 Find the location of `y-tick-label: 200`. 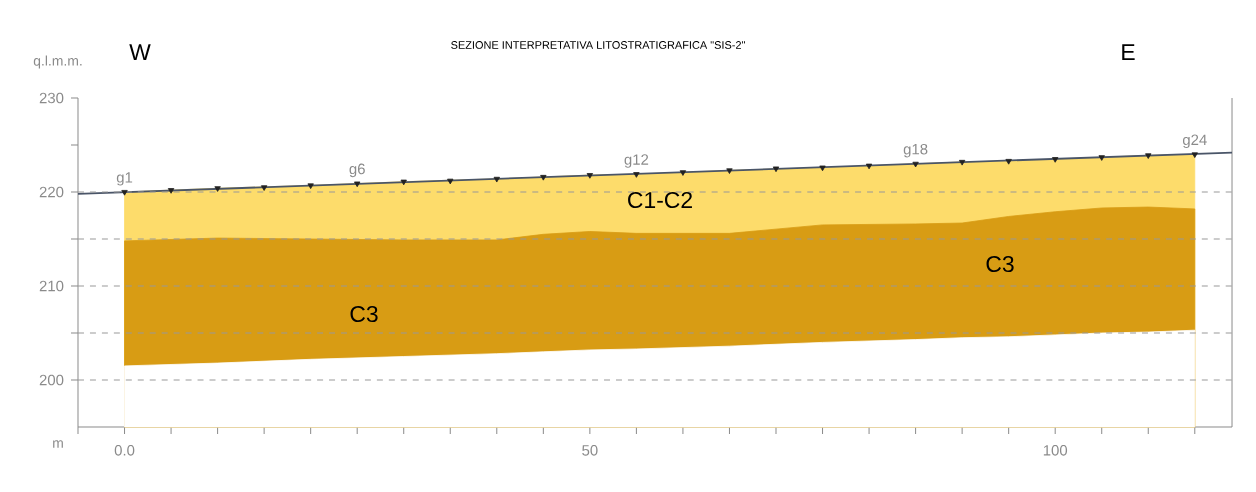

y-tick-label: 200 is located at coordinates (51, 380).